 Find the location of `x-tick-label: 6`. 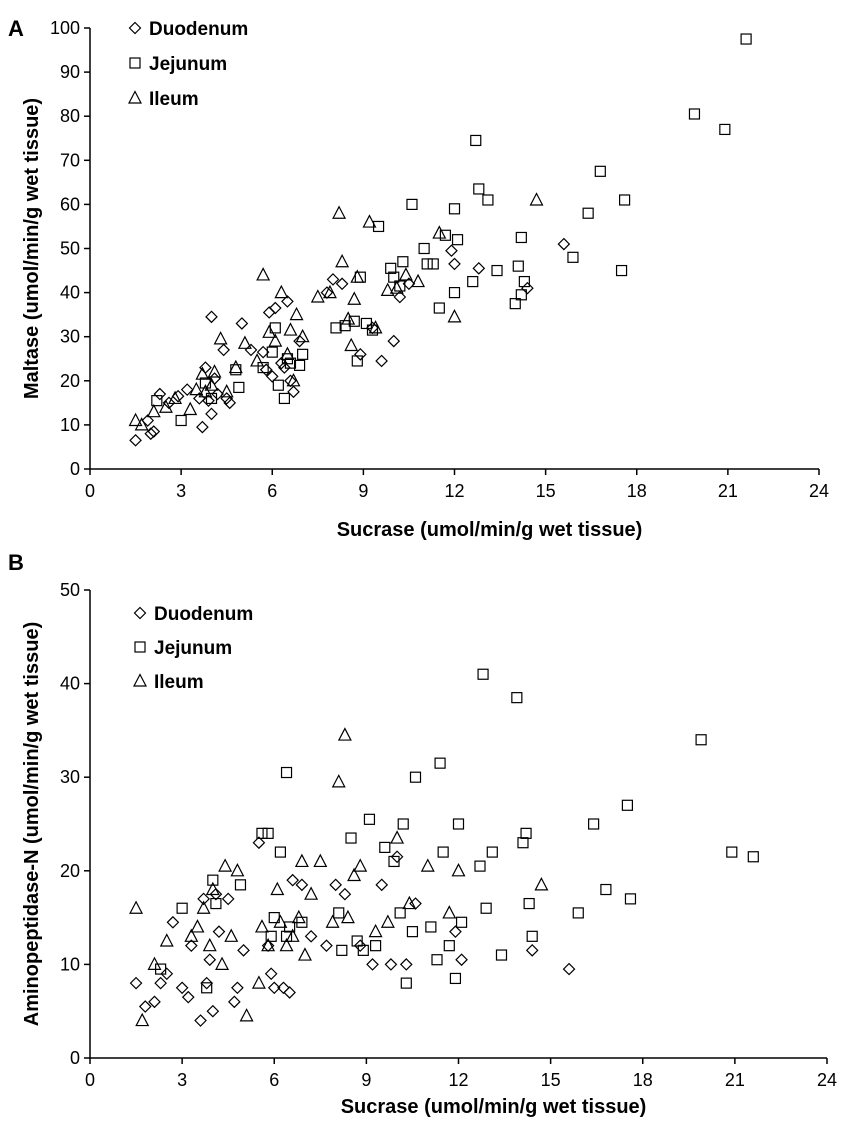

x-tick-label: 6 is located at coordinates (274, 1080).